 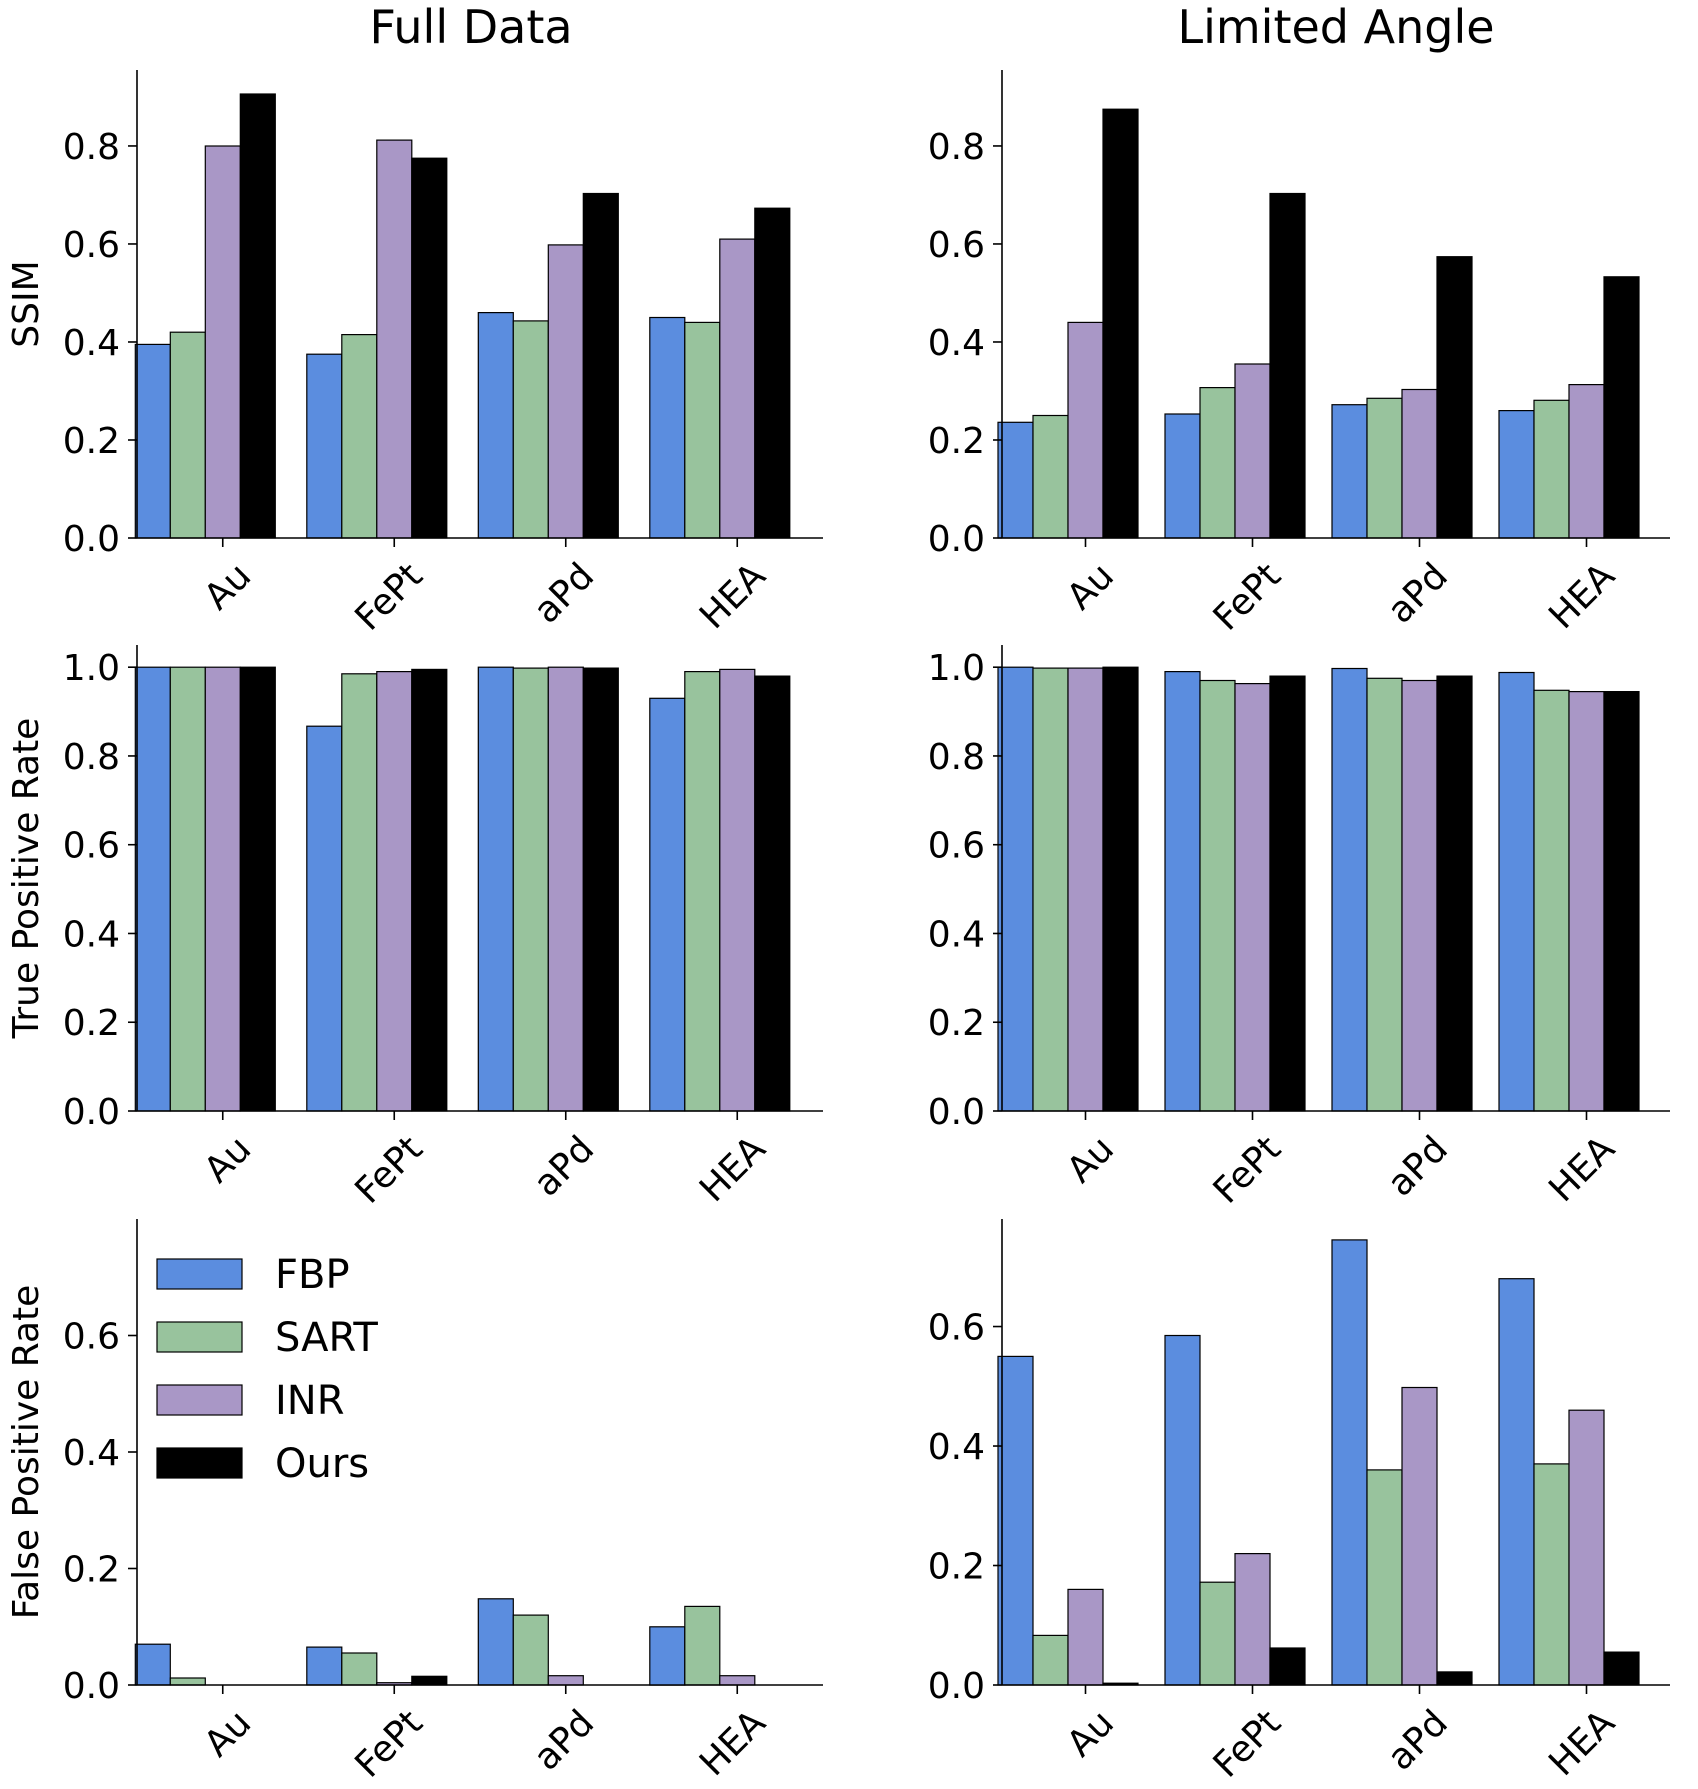 I want to click on panel-r0-c1: 0.0 0.2 0.4 0.6 0.8 Au FePt aPd HEA, so click(x=1299, y=354).